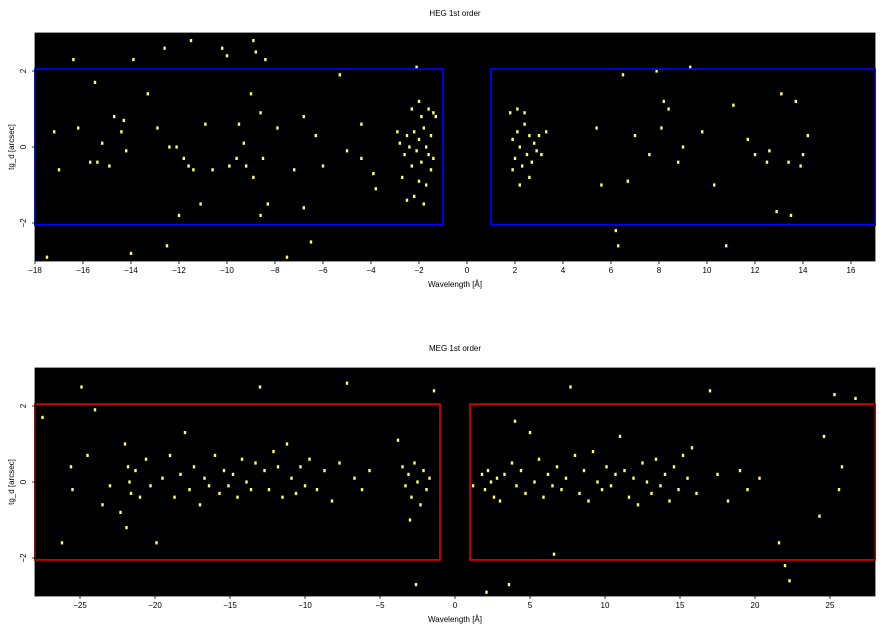 The width and height of the screenshot is (886, 636). I want to click on meg-x-tick-label: 5, so click(530, 605).